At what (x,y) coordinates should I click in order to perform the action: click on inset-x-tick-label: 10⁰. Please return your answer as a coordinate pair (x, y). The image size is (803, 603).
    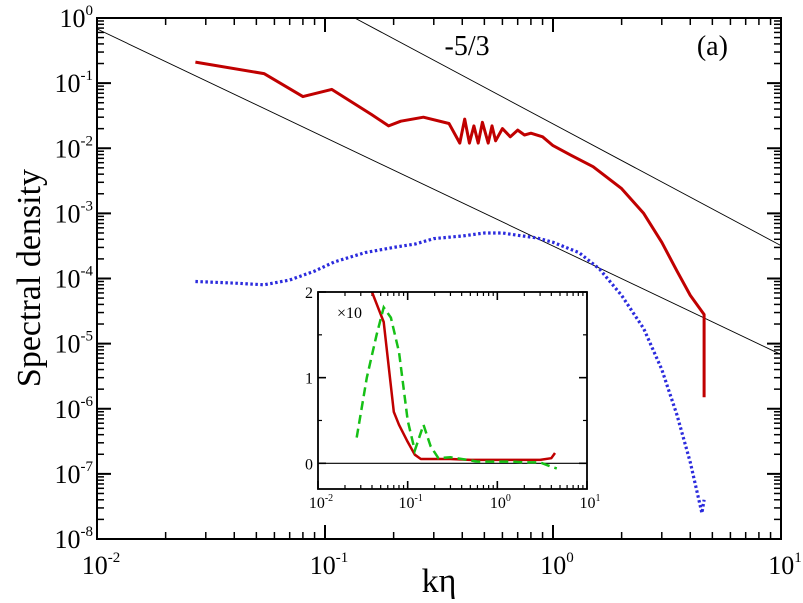
    Looking at the image, I should click on (500, 502).